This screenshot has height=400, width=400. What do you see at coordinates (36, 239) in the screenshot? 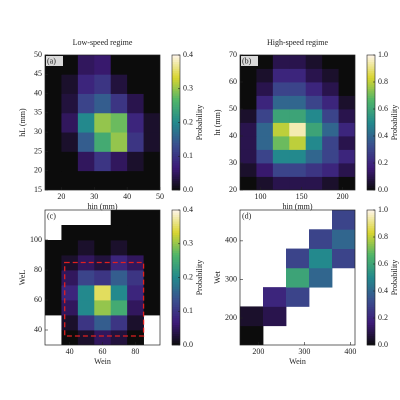
I see `y-tick-label: 100` at bounding box center [36, 239].